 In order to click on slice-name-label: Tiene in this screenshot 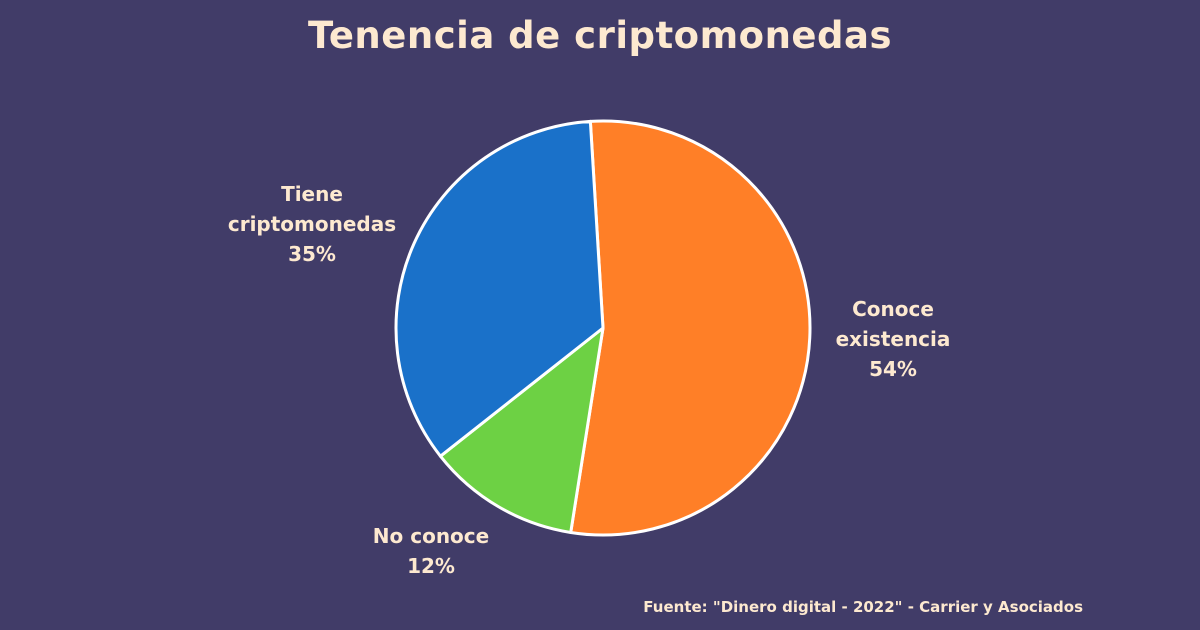, I will do `click(312, 194)`.